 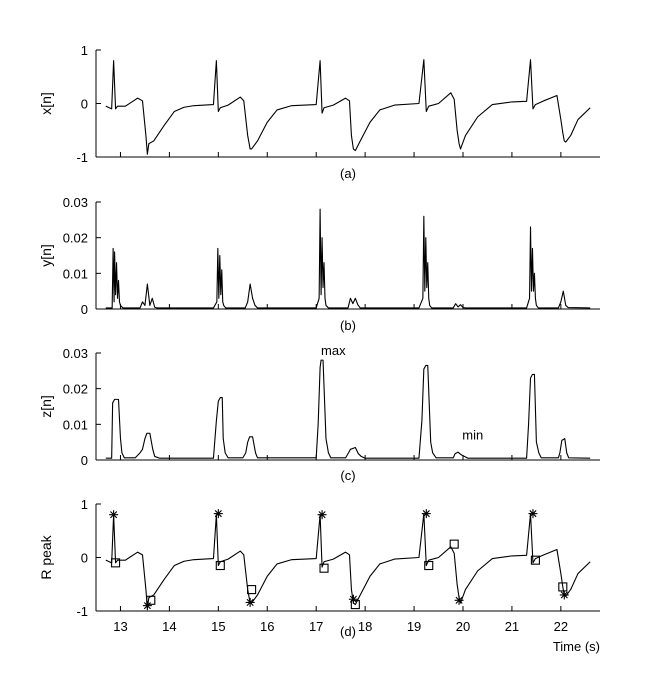 I want to click on y-axis-label: y[n], so click(x=46, y=255).